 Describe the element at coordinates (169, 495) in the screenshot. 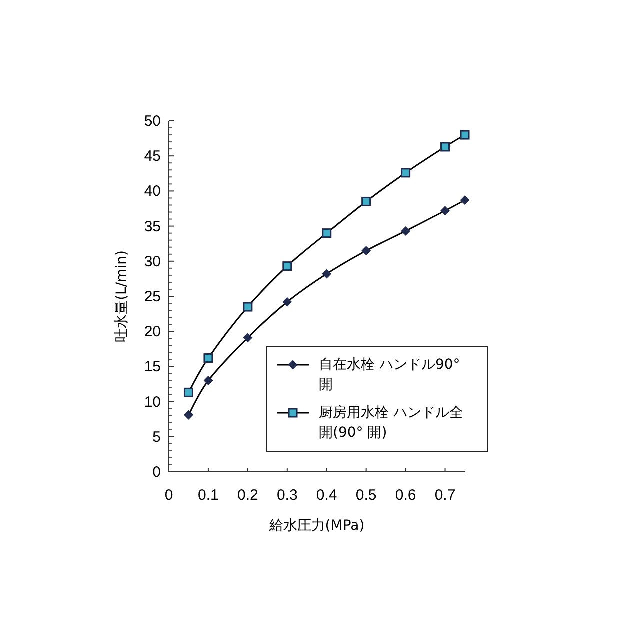

I see `x-tick-label: 0` at that location.